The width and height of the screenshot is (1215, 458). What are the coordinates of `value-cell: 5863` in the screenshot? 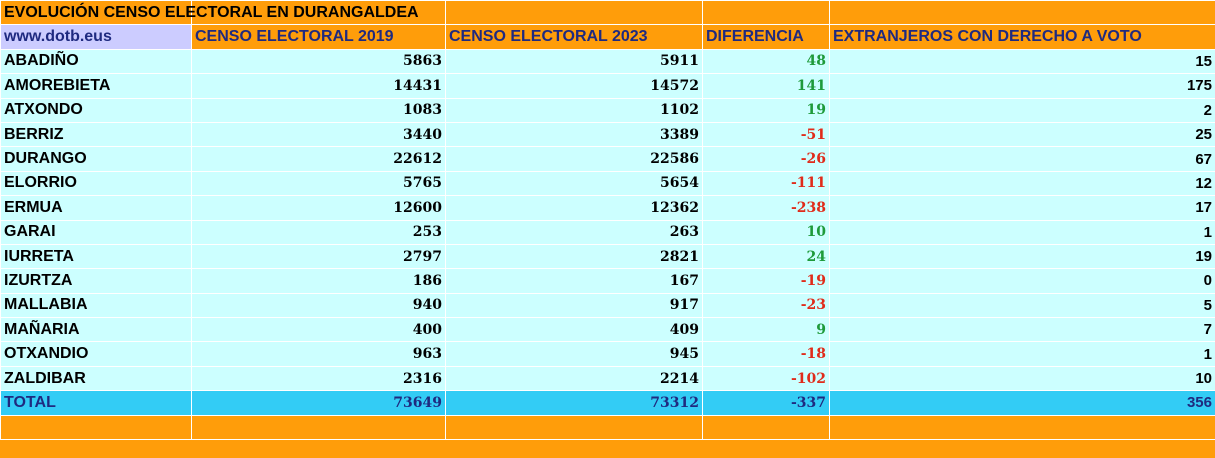 It's located at (318, 61).